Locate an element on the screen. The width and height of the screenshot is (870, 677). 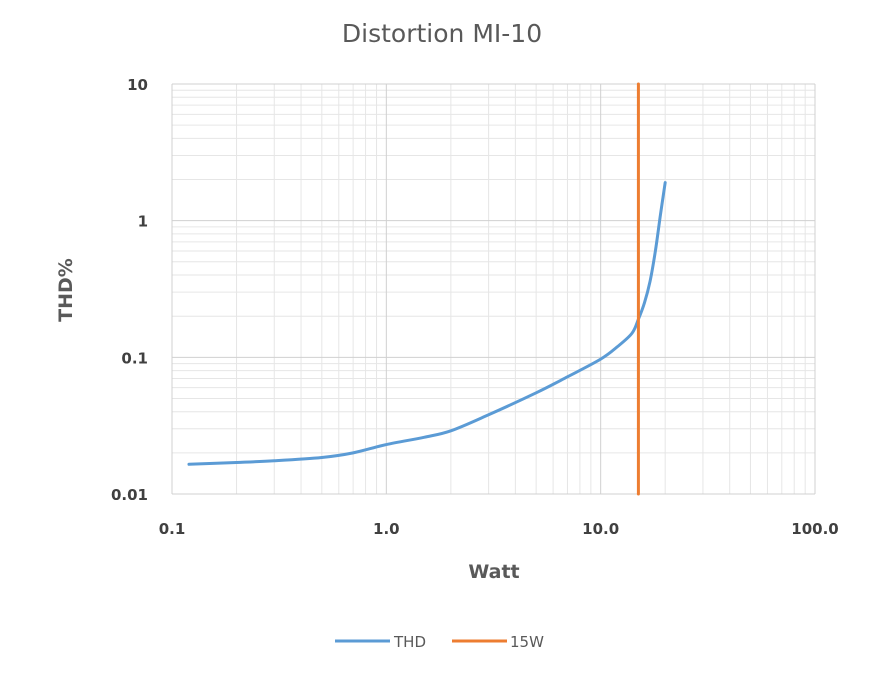
y-tick-label: 0.01 is located at coordinates (129, 495).